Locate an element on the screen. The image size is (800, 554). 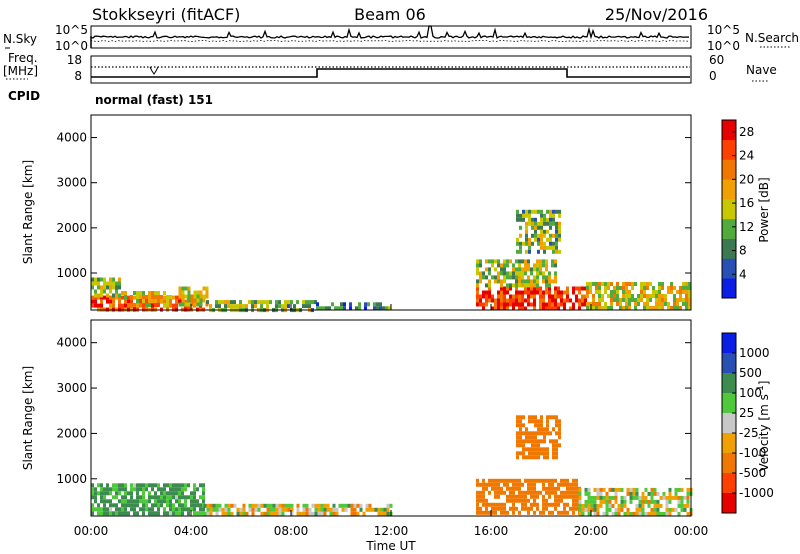
cpid-value: normal (fast) 151 is located at coordinates (154, 100).